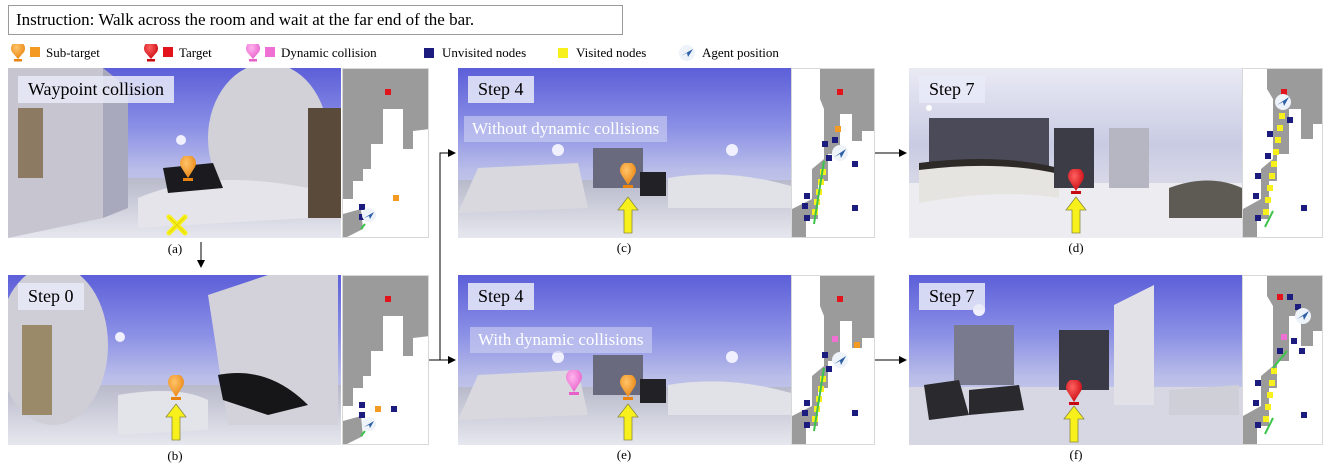 The image size is (1323, 465). What do you see at coordinates (611, 52) in the screenshot?
I see `legend-label: Visited nodes` at bounding box center [611, 52].